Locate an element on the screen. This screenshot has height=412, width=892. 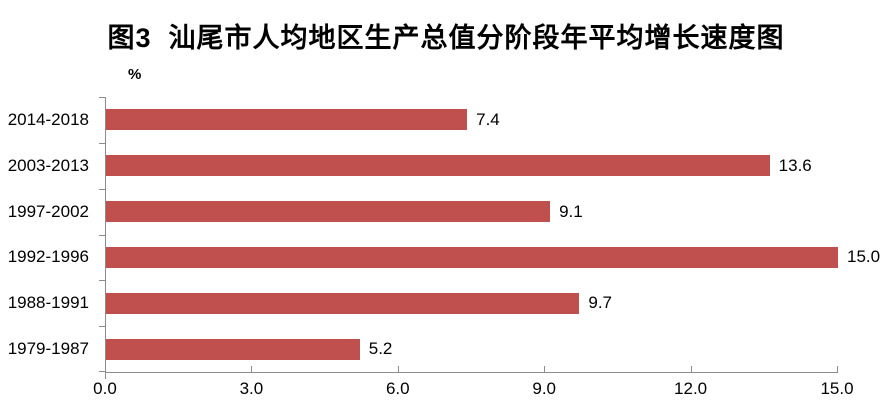
bar-row: 9.1 is located at coordinates (472, 212).